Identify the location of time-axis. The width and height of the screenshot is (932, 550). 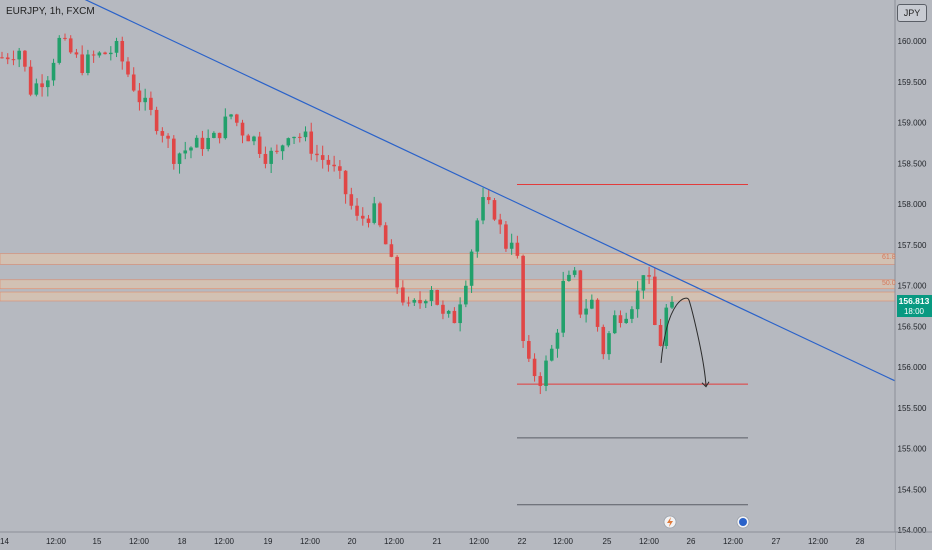
(447, 541).